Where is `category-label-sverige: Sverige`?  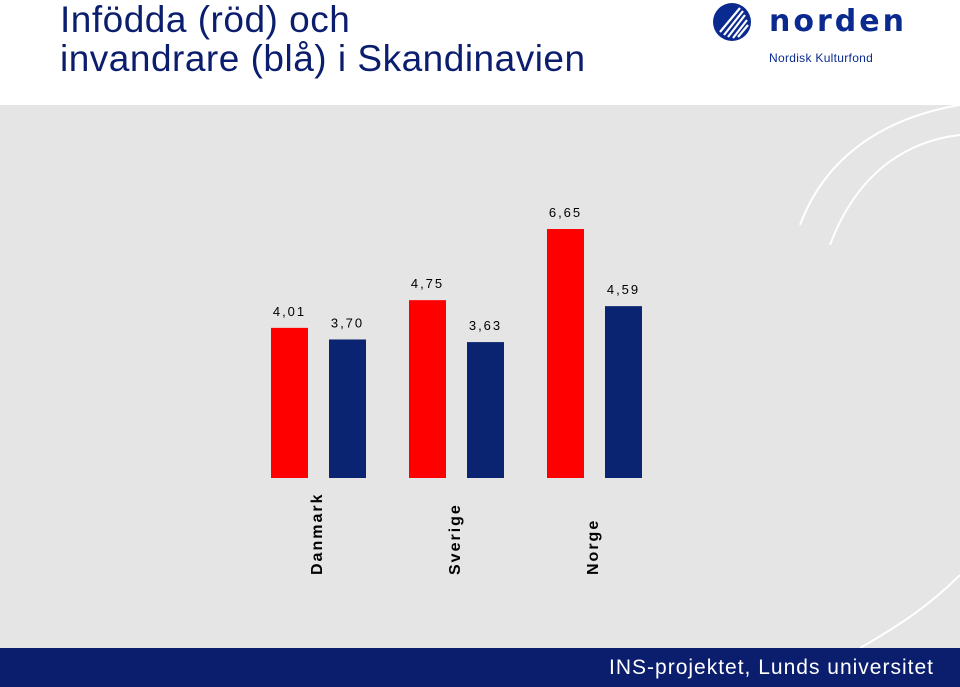
category-label-sverige: Sverige is located at coordinates (455, 539).